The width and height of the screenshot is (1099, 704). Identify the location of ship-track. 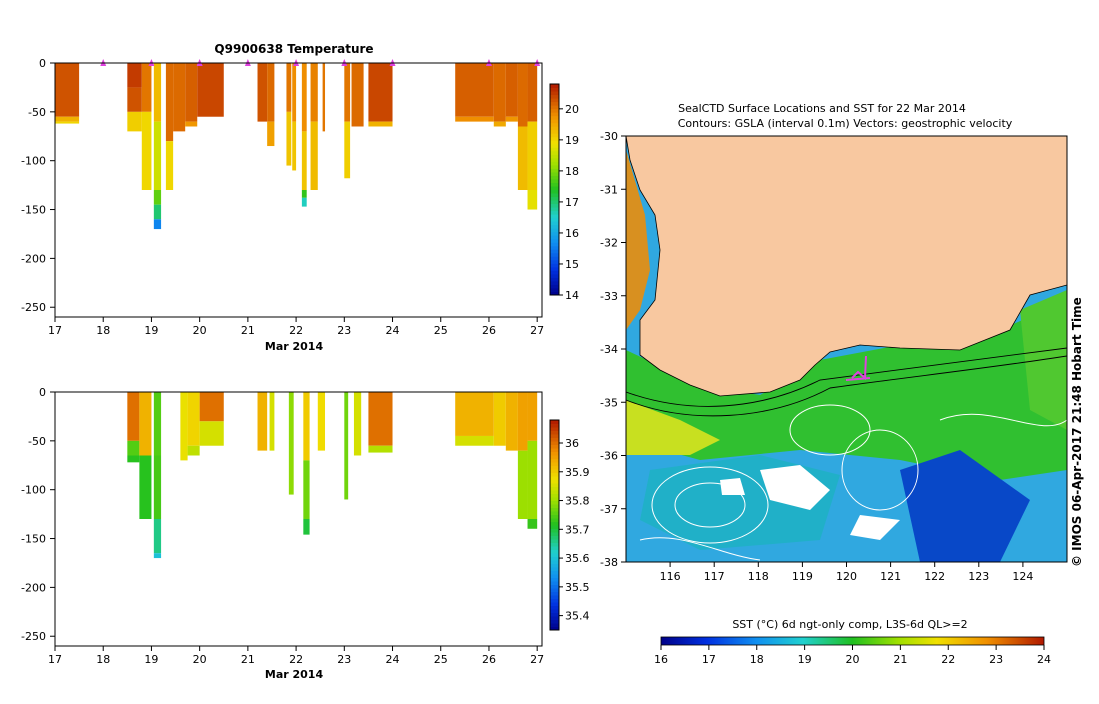
(858, 368).